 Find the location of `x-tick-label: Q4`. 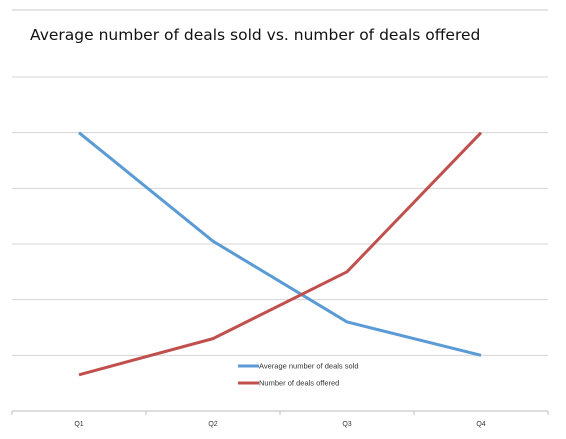

x-tick-label: Q4 is located at coordinates (480, 424).